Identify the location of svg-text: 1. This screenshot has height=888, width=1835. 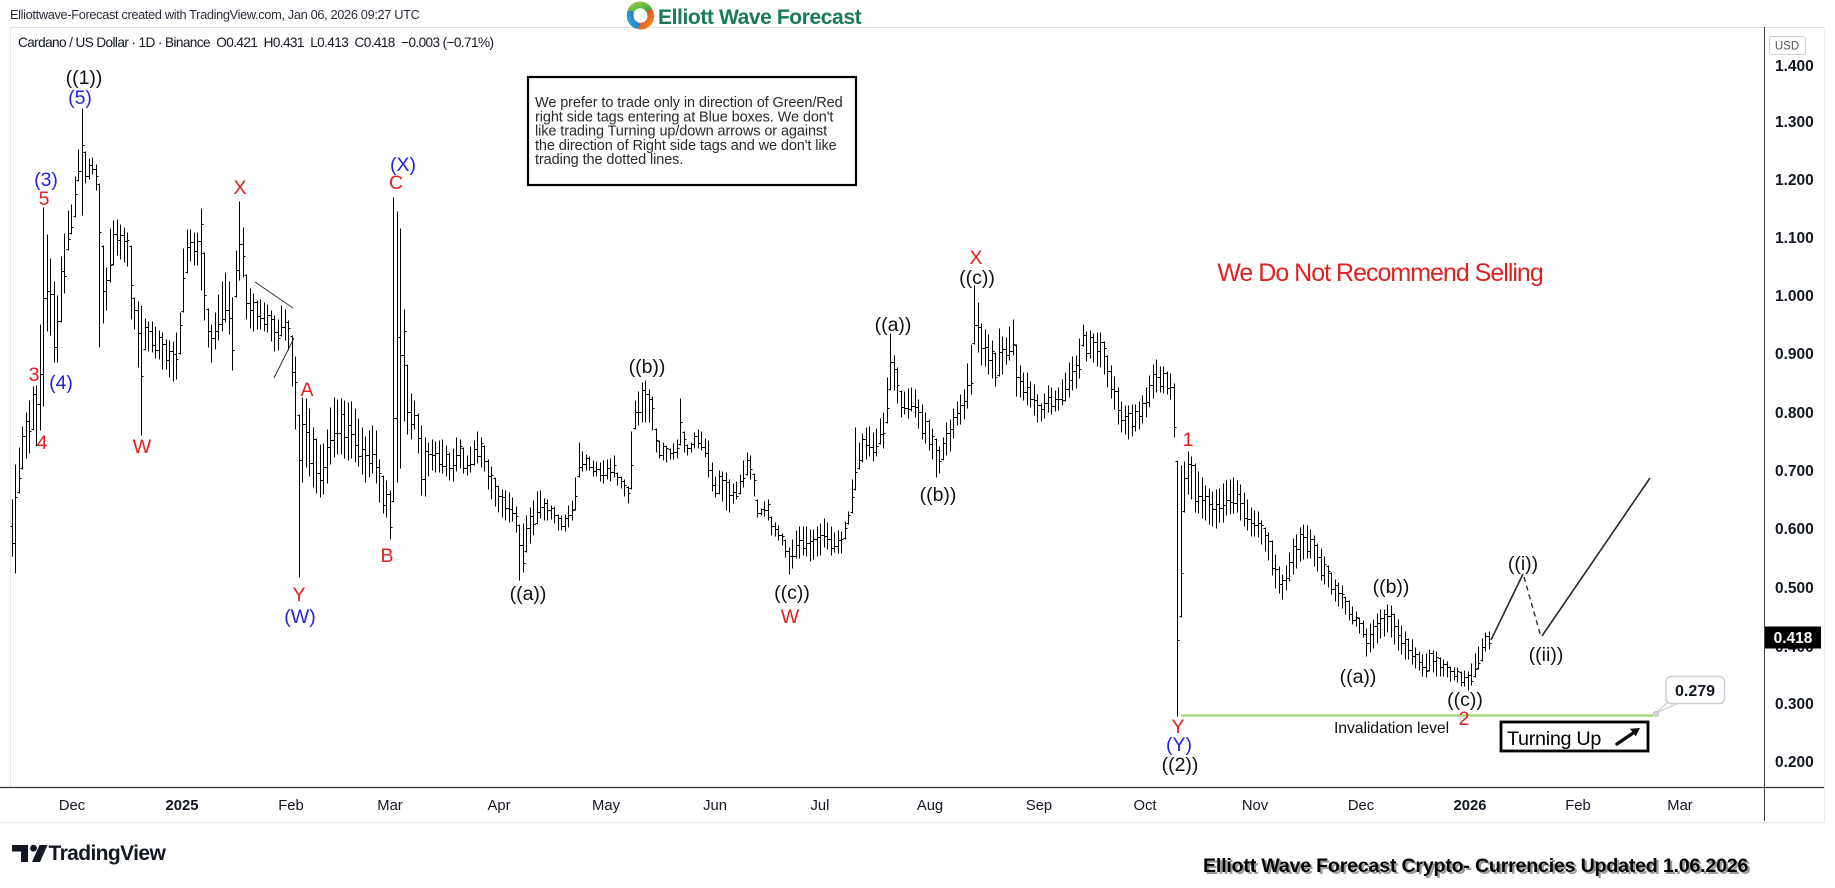
(1188, 440).